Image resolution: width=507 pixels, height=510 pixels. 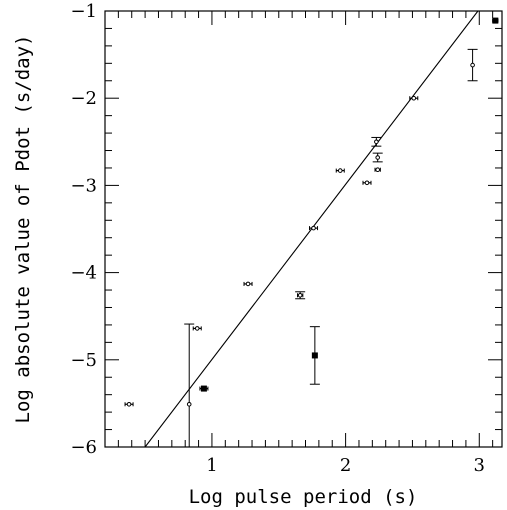 I want to click on y-tick-label: −2, so click(x=83, y=98).